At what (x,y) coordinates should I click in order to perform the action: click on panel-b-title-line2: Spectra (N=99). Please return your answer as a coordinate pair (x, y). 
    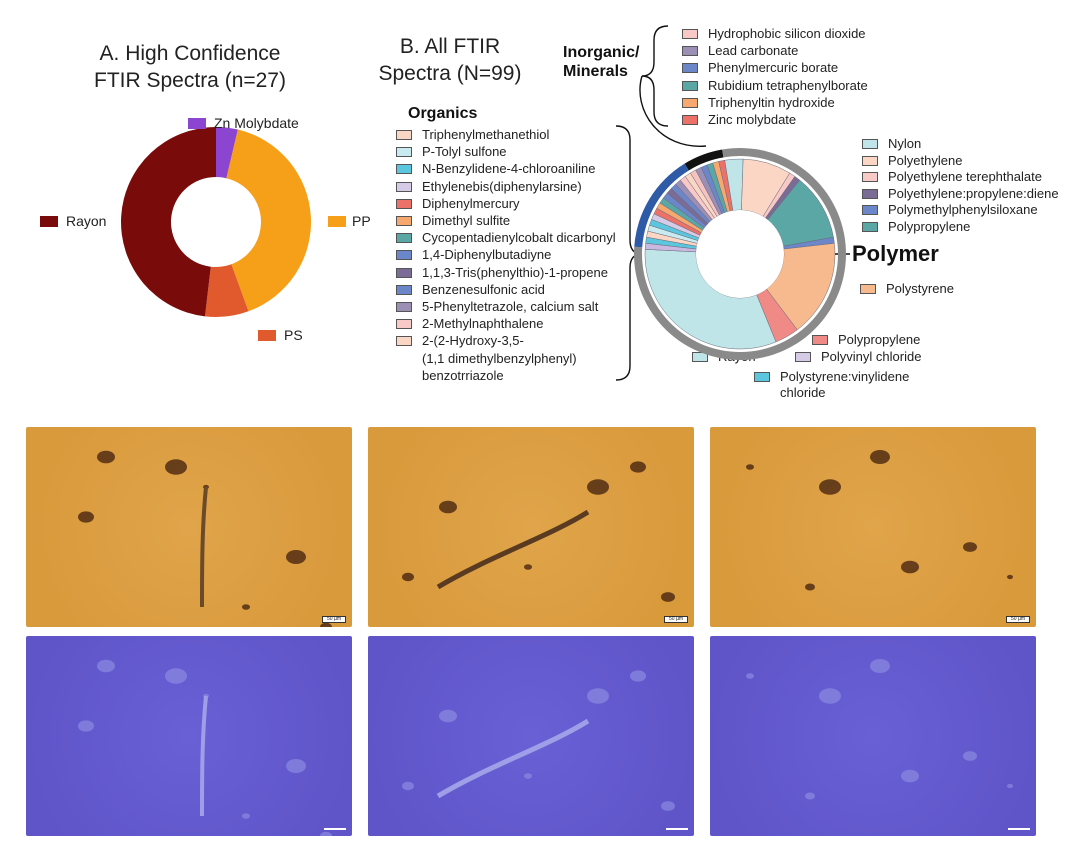
    Looking at the image, I should click on (450, 73).